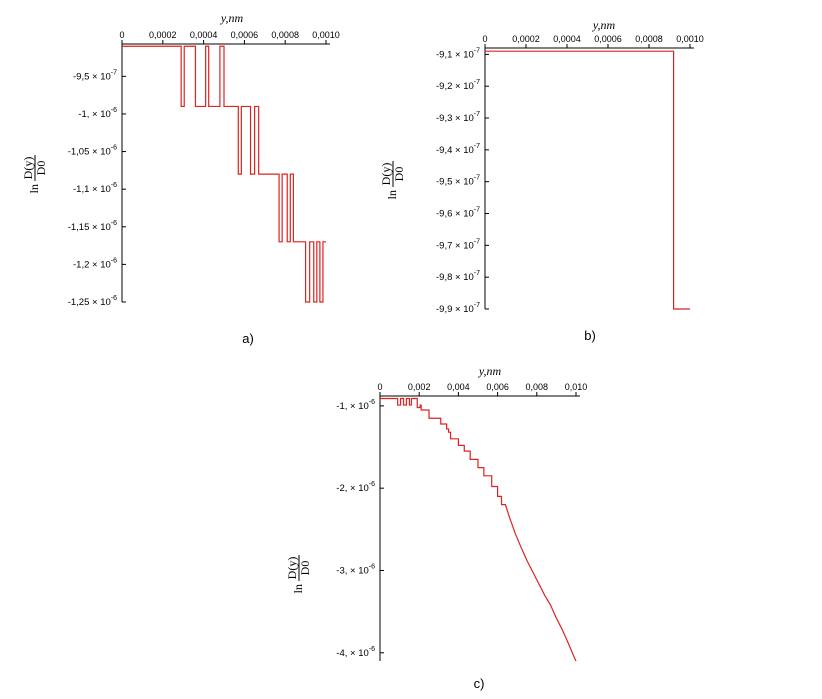  What do you see at coordinates (576, 387) in the screenshot?
I see `x-tick-label: 0,010` at bounding box center [576, 387].